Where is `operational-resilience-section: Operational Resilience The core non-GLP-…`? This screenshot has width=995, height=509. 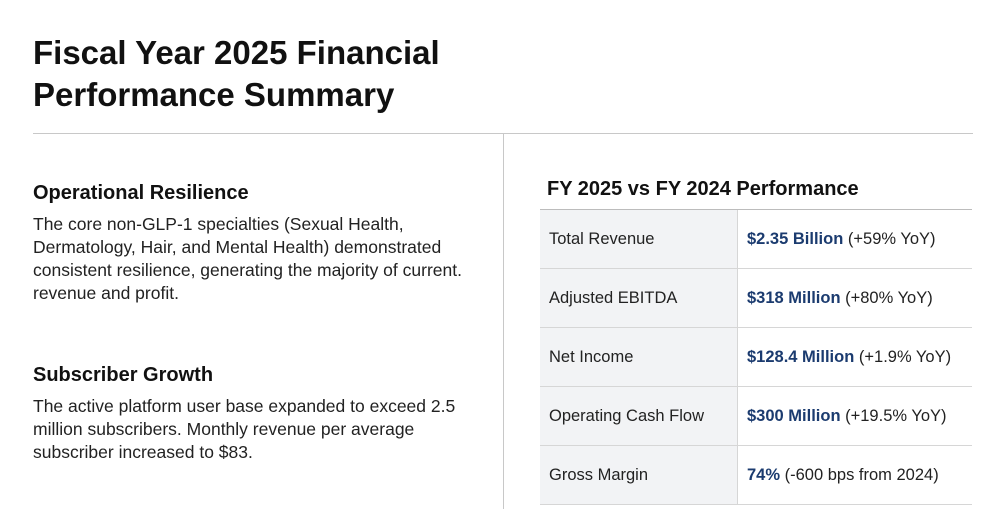
operational-resilience-section: Operational Resilience The core non-GLP-… is located at coordinates (255, 243).